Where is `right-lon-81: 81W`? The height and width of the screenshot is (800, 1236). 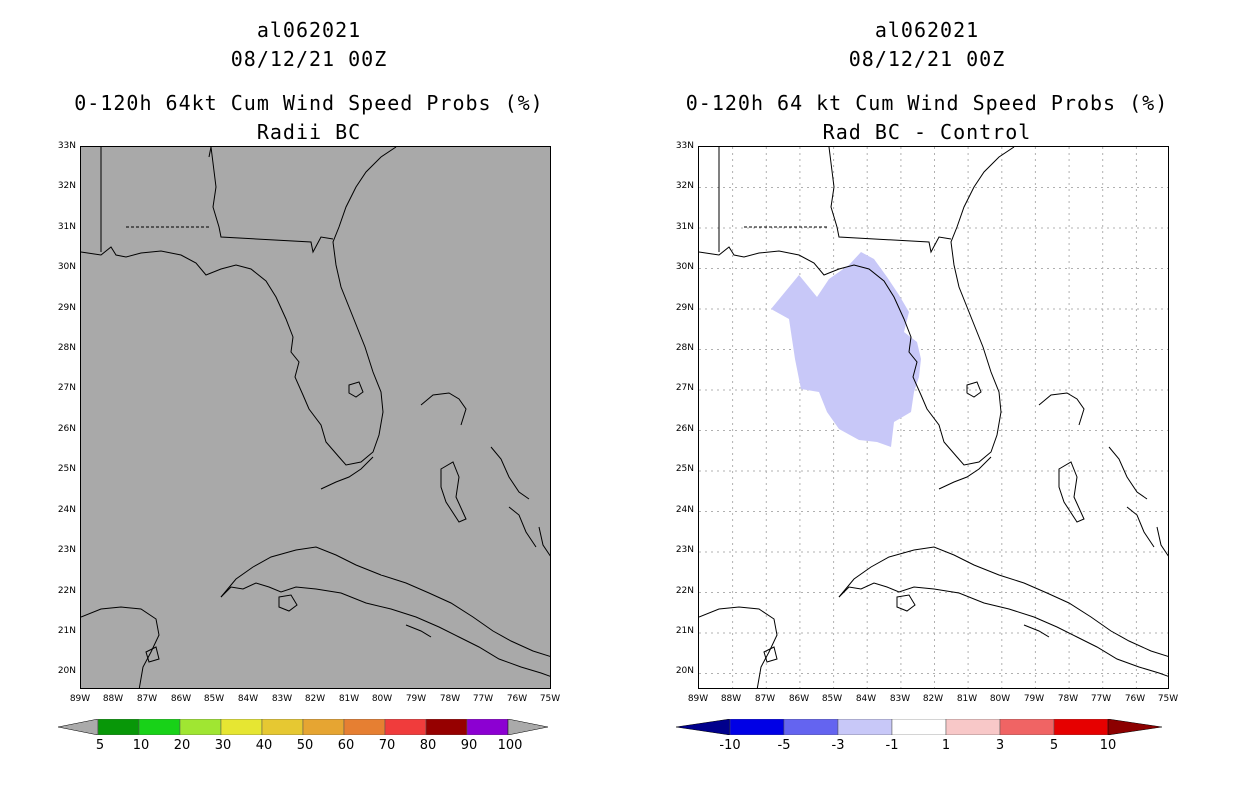 right-lon-81: 81W is located at coordinates (967, 699).